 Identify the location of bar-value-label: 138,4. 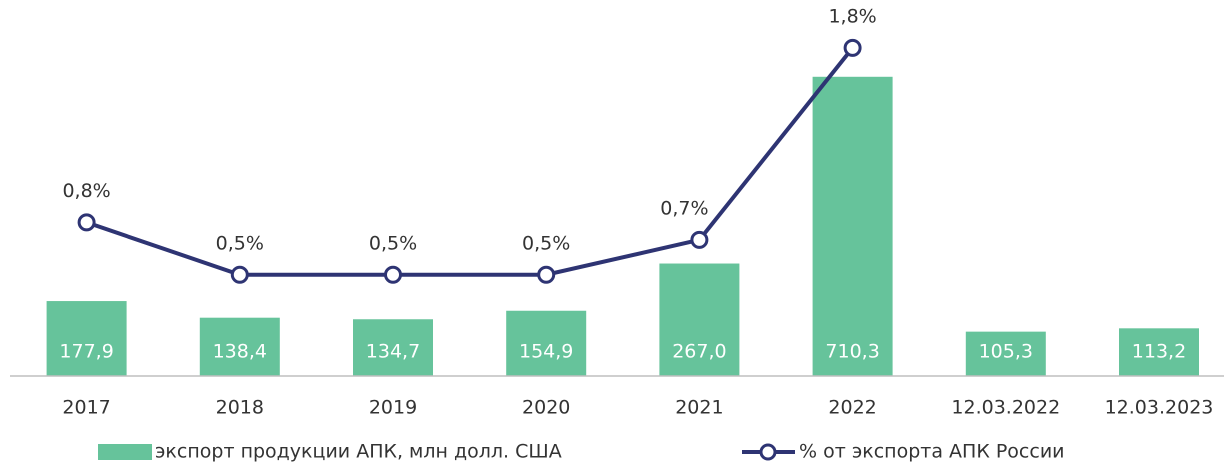
(240, 352).